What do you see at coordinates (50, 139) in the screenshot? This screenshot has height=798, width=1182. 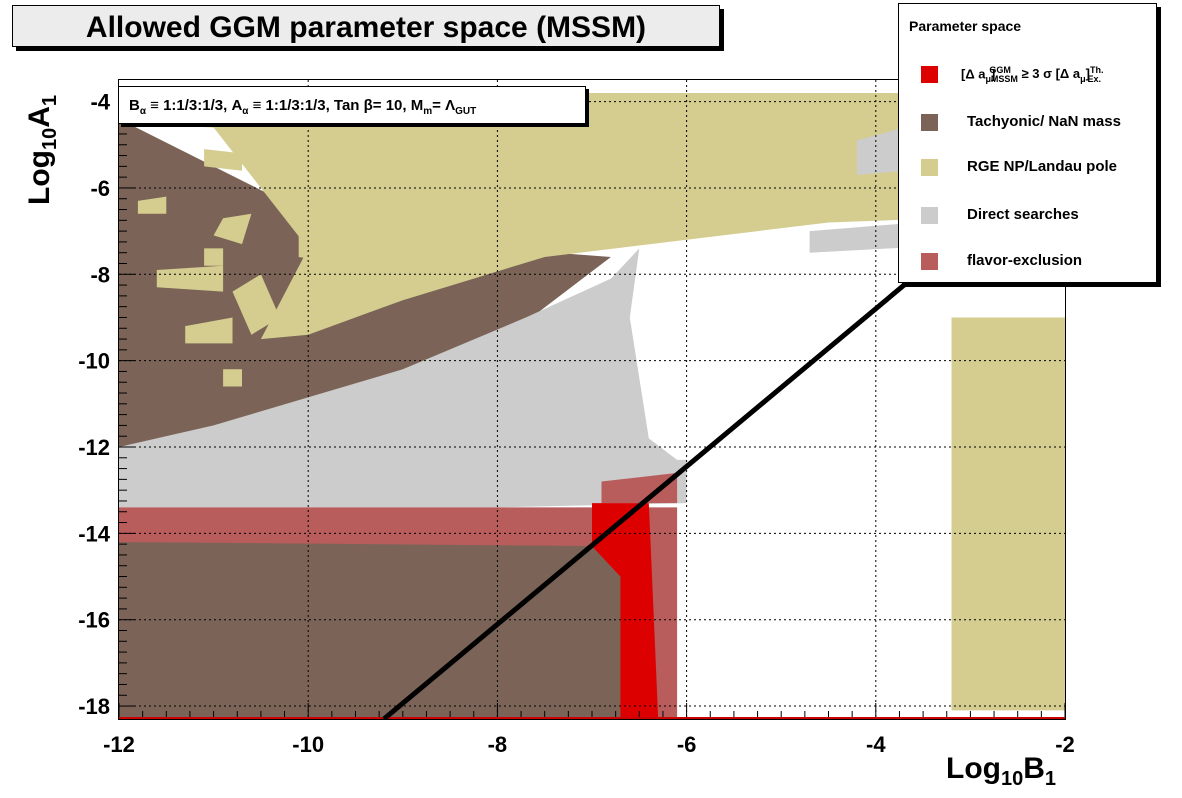 I see `y-axis-title-sub: 10` at bounding box center [50, 139].